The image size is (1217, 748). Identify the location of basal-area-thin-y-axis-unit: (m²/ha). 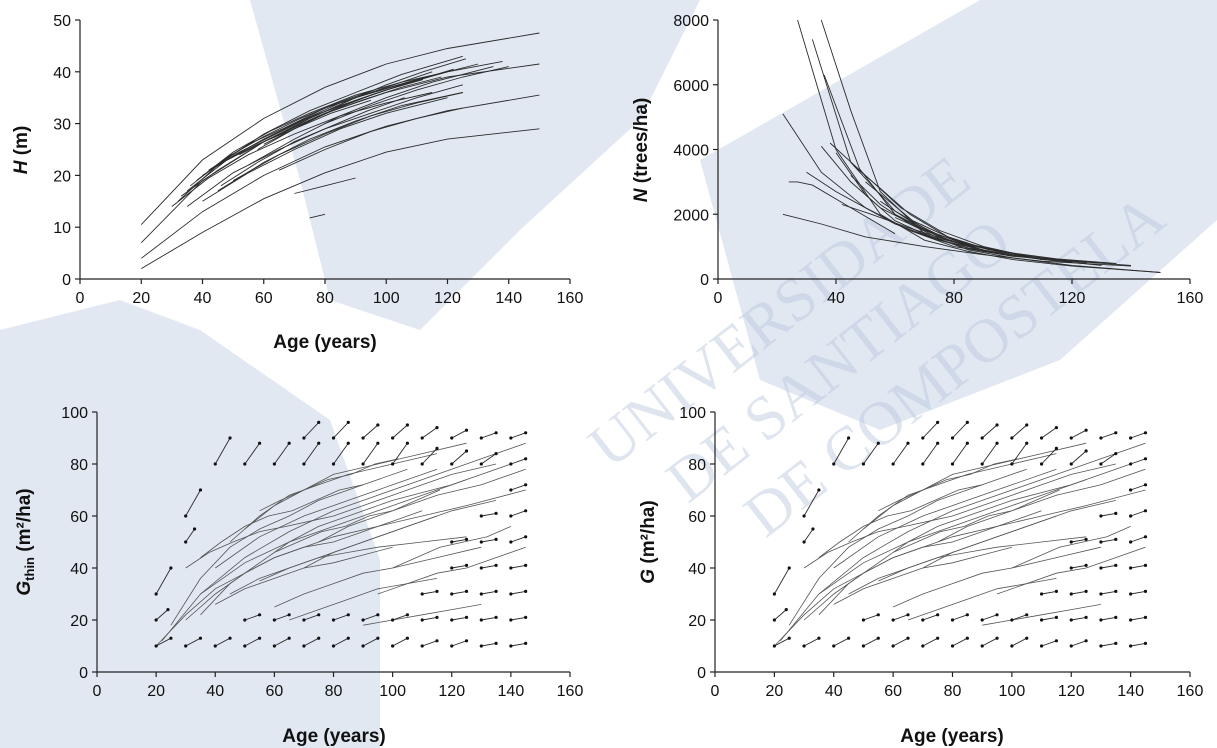
(24, 522).